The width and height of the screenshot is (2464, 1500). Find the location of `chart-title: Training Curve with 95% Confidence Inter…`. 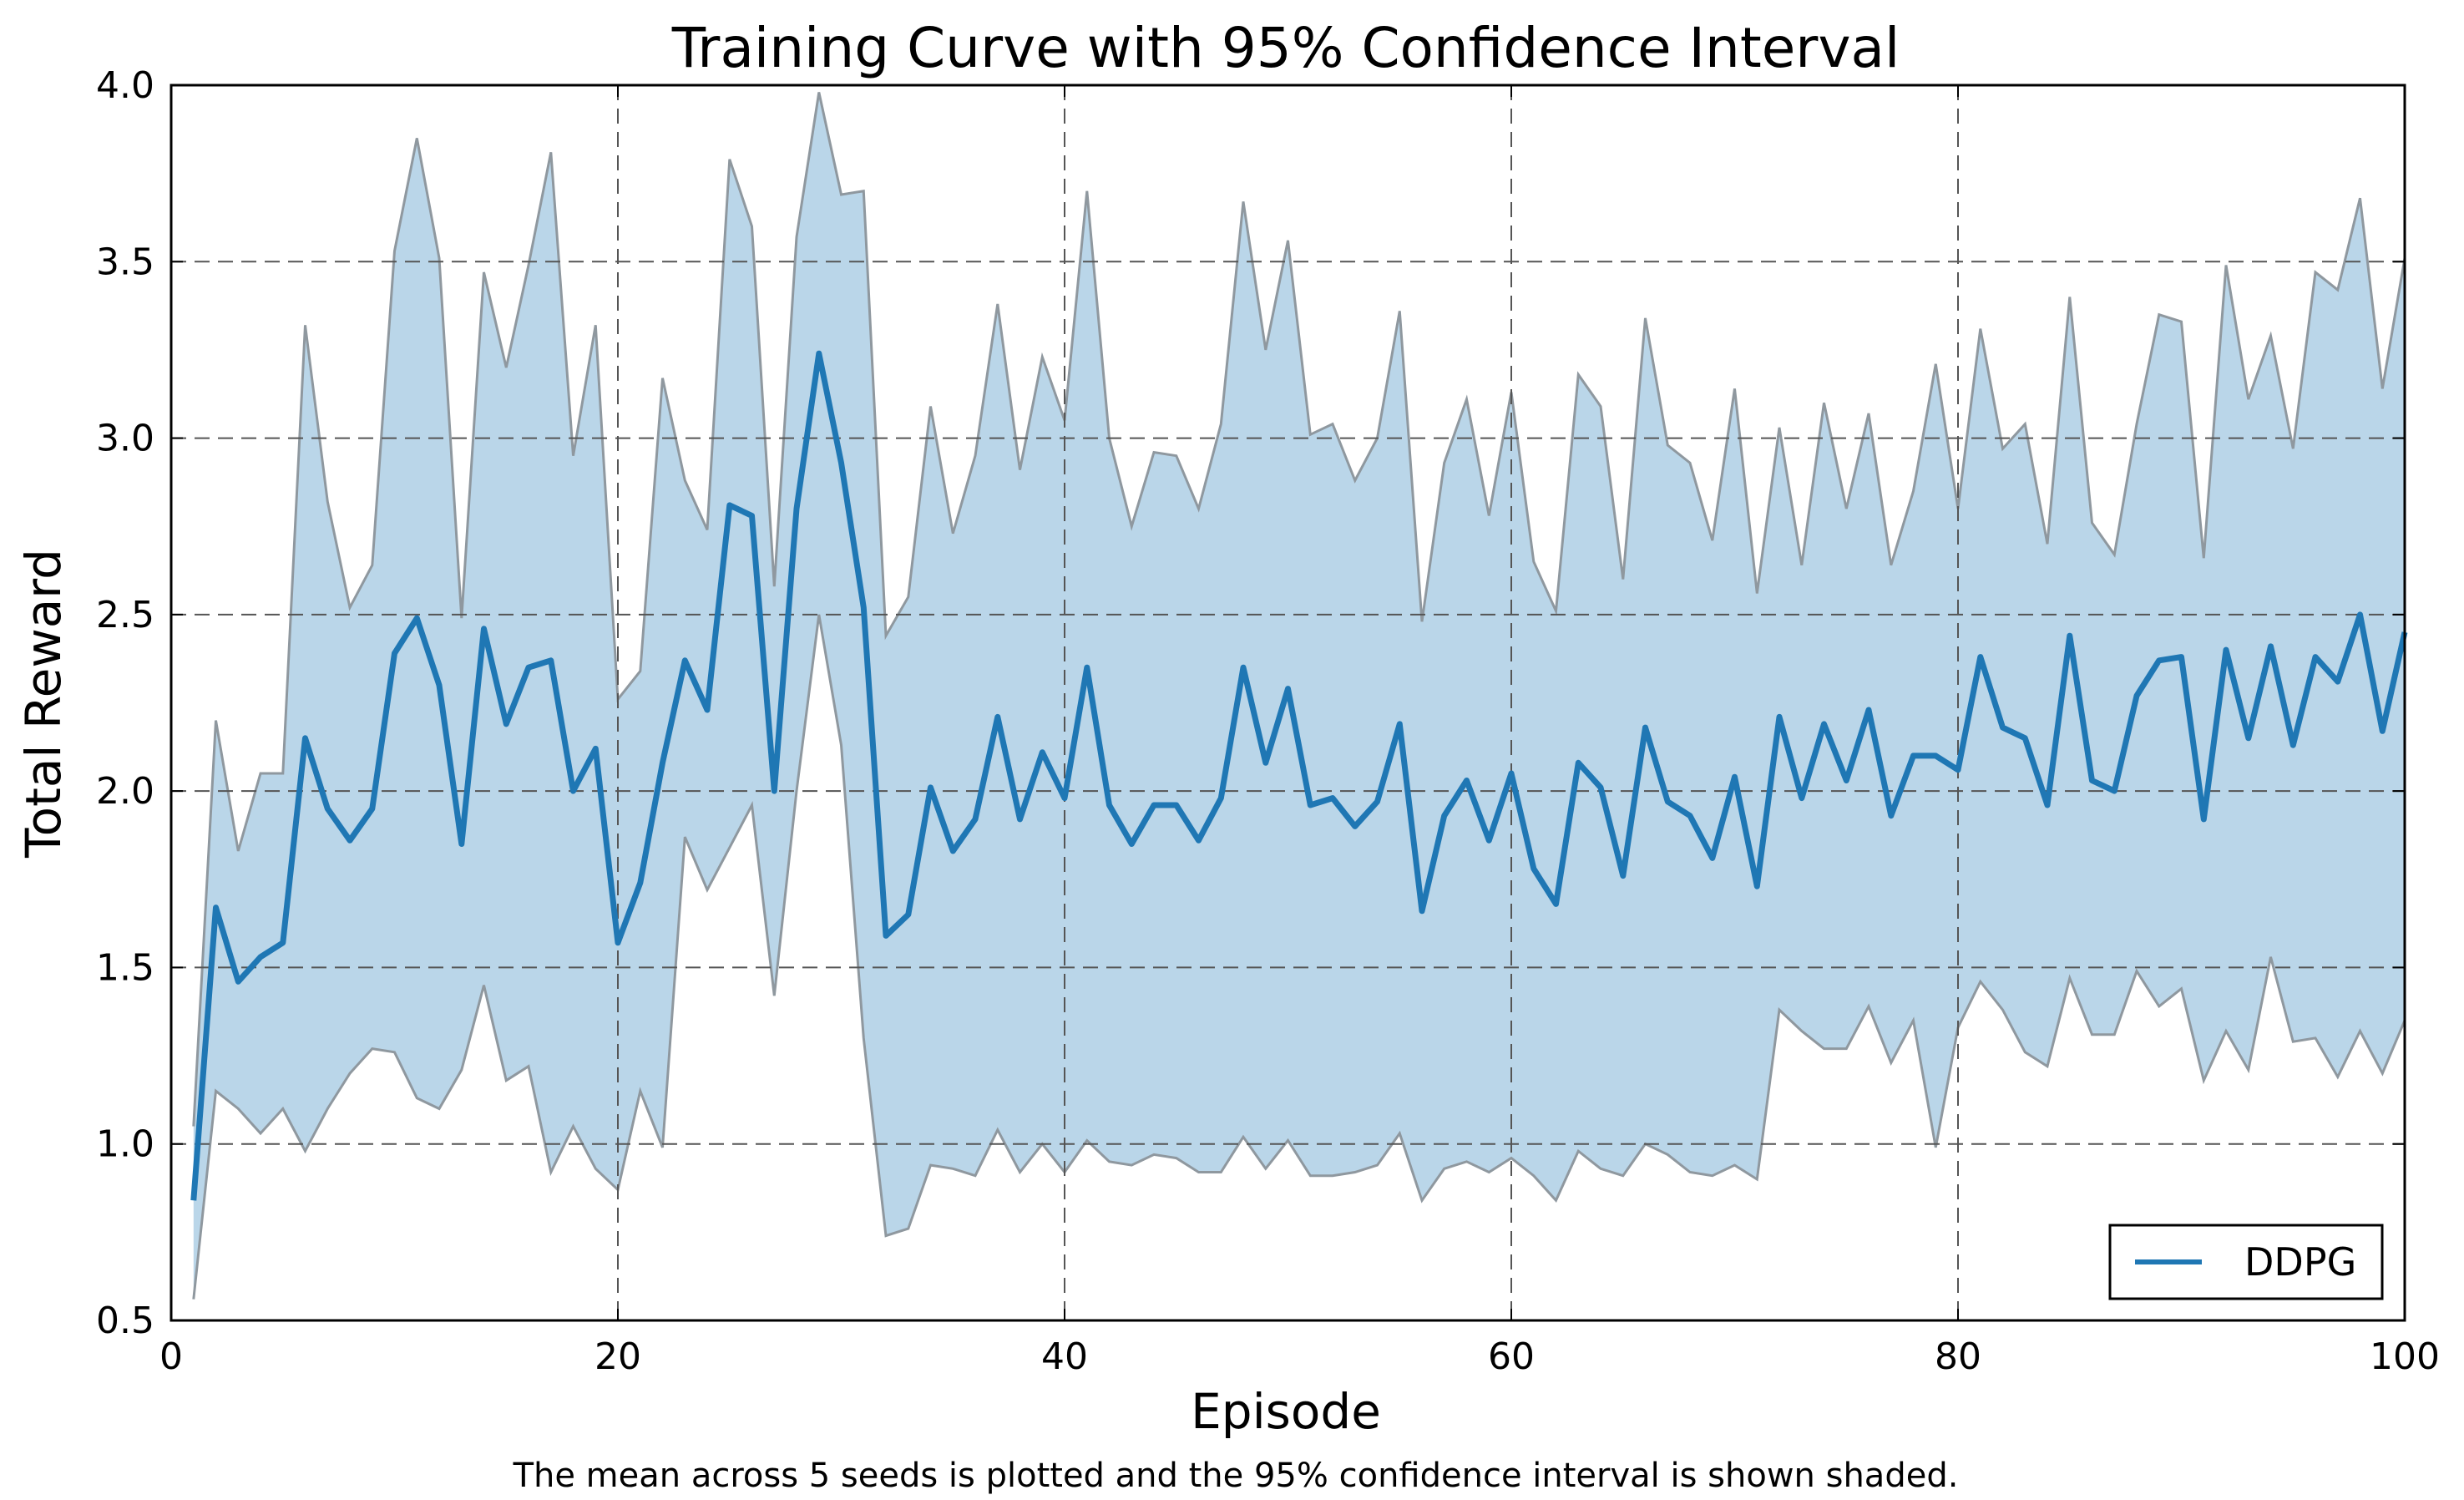

chart-title: Training Curve with 95% Confidence Inter… is located at coordinates (1286, 48).